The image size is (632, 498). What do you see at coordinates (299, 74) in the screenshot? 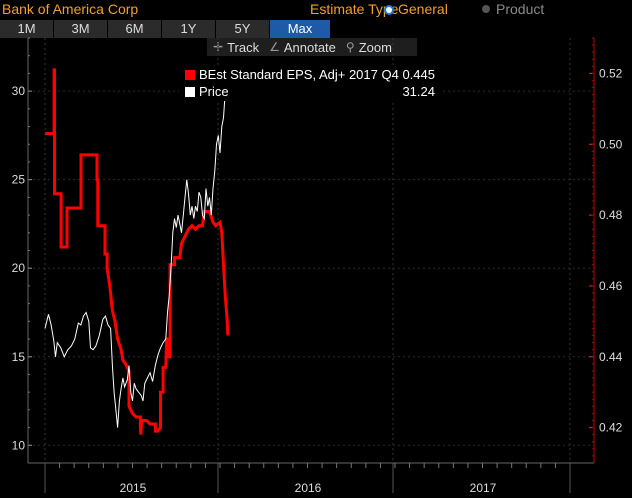
I see `legend-label-eps: BEst Standard EPS, Adj+ 2017 Q4` at bounding box center [299, 74].